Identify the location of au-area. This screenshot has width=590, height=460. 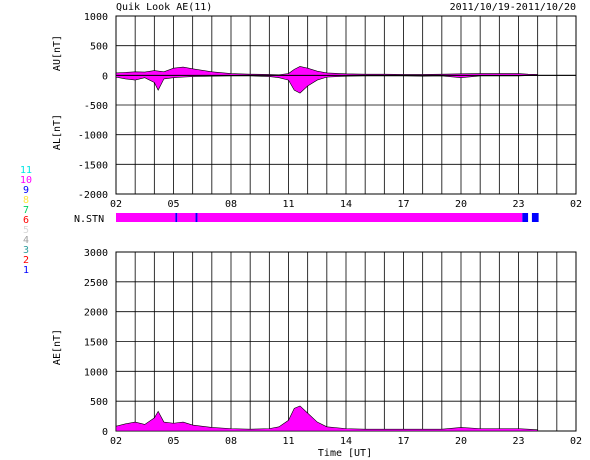
(326, 71).